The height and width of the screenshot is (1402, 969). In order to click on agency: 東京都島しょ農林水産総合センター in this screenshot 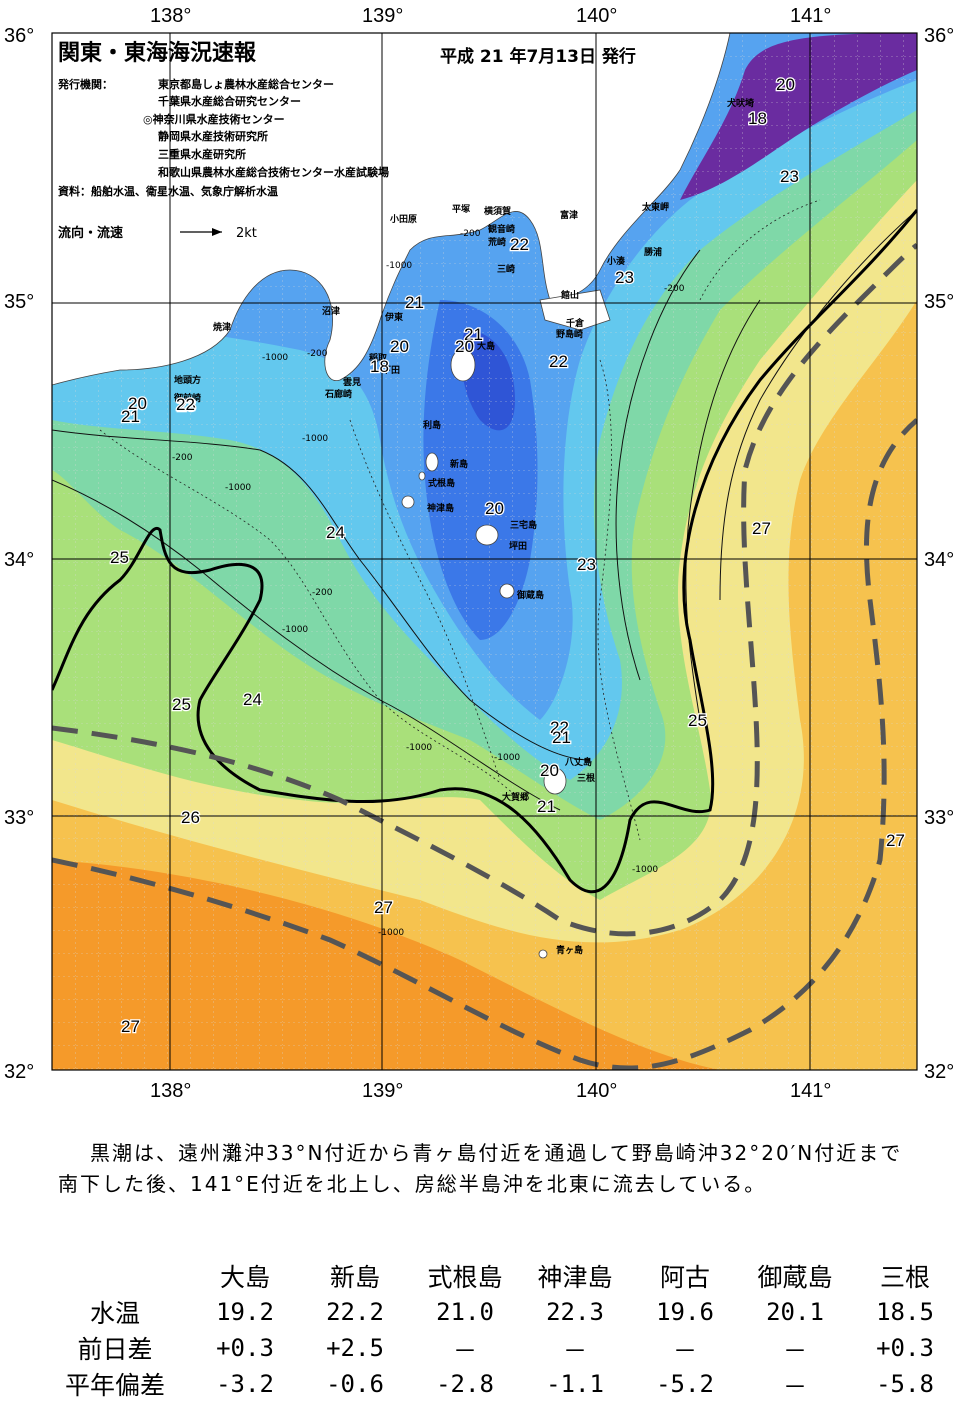, I will do `click(246, 84)`.